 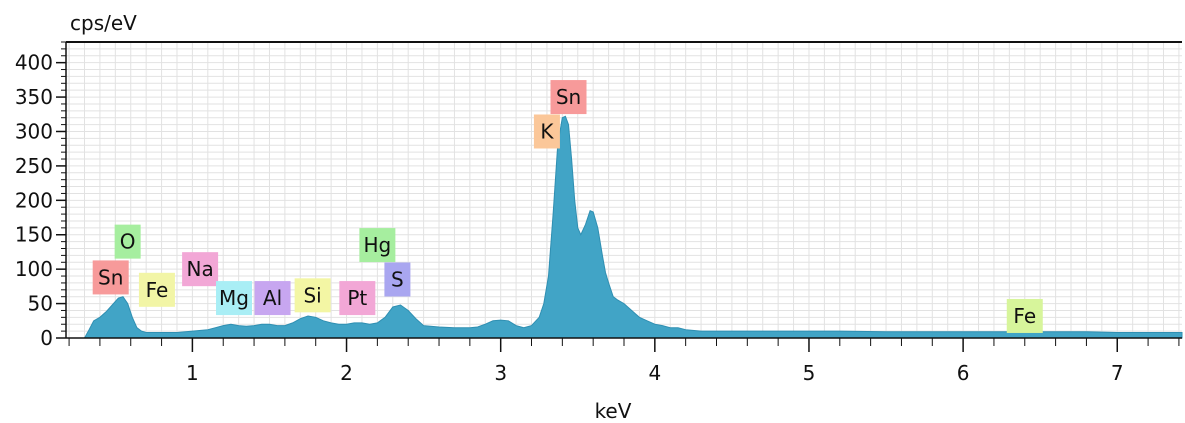 What do you see at coordinates (46, 338) in the screenshot?
I see `y-tick-label: 0` at bounding box center [46, 338].